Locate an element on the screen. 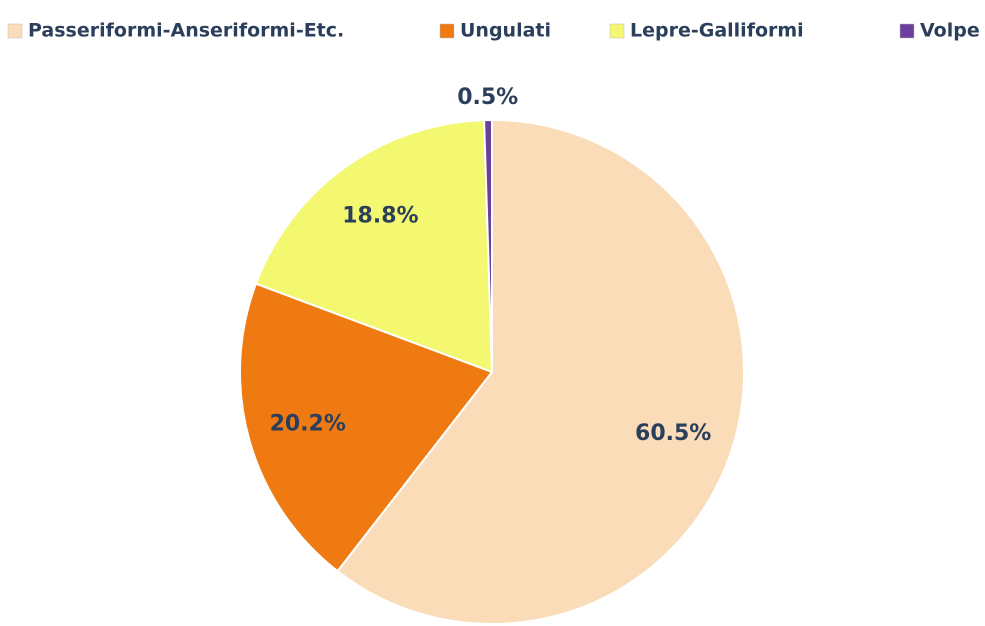 Image resolution: width=985 pixels, height=626 pixels. legend-label: Ungulati is located at coordinates (505, 31).